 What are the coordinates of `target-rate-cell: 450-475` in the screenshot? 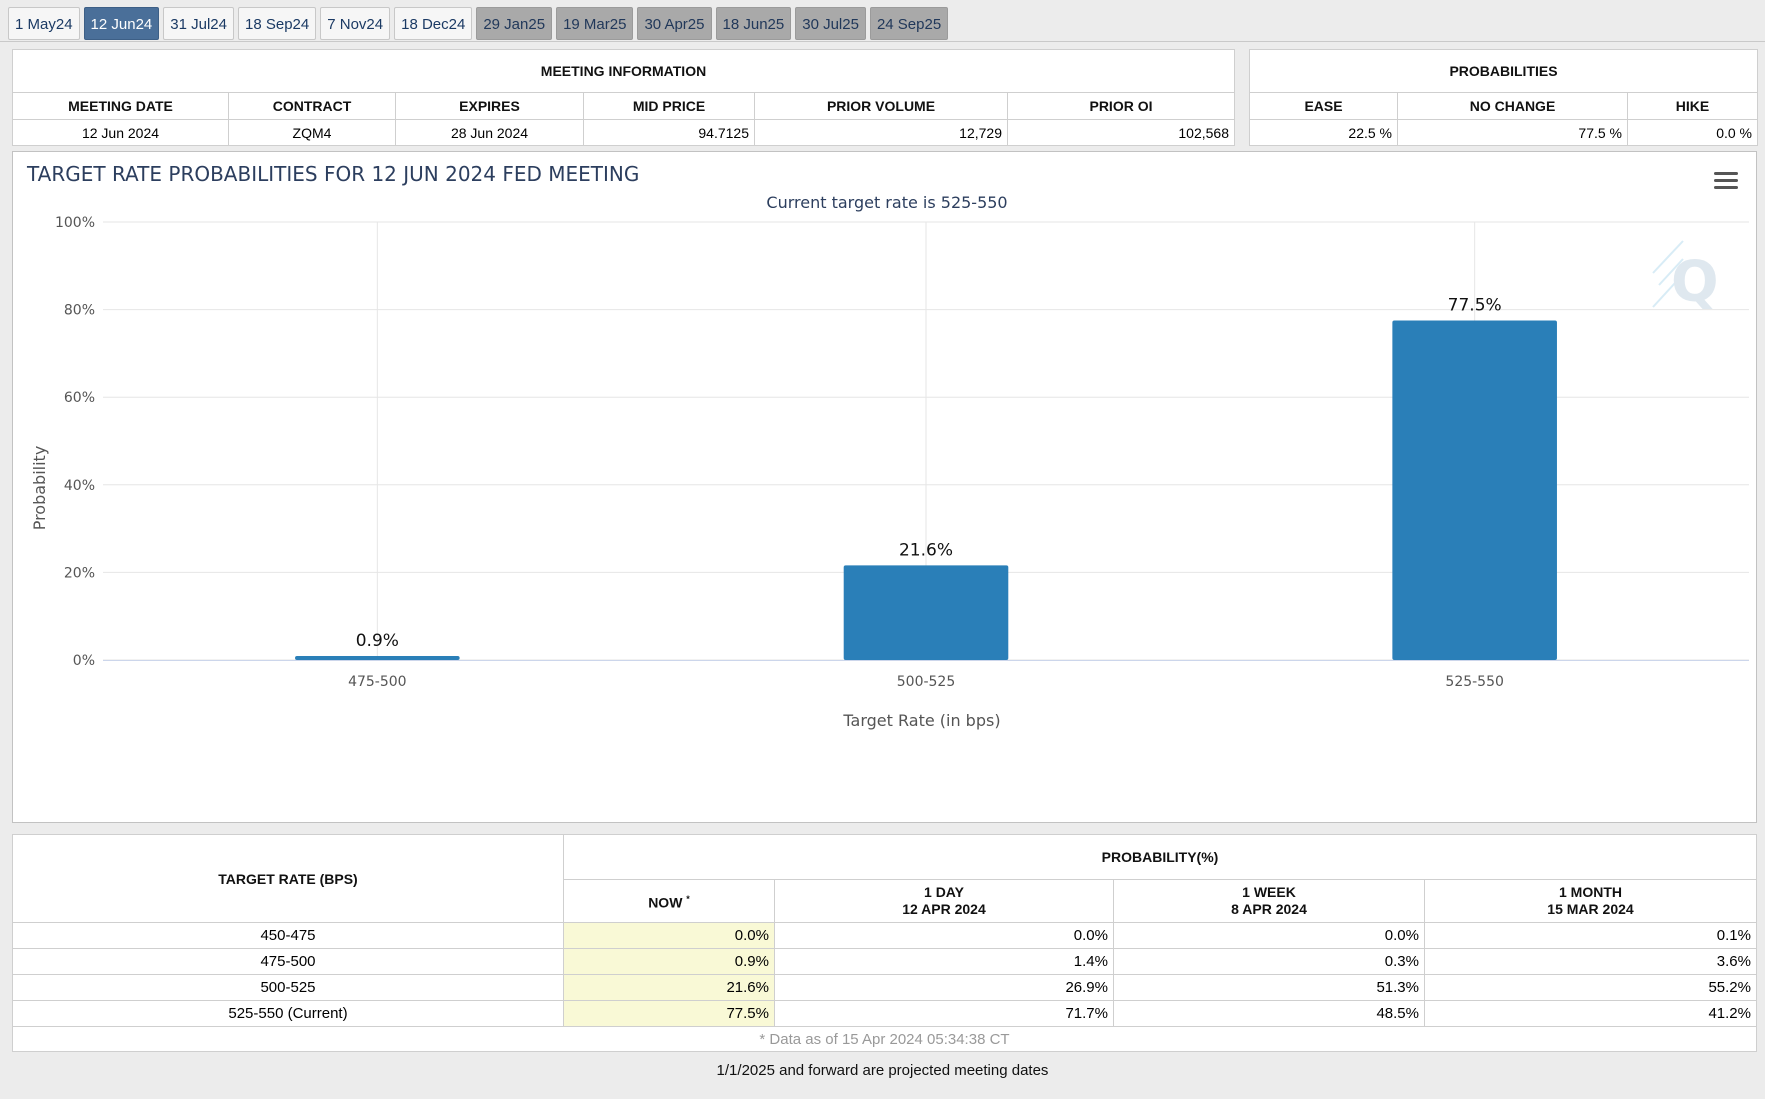 It's located at (288, 935).